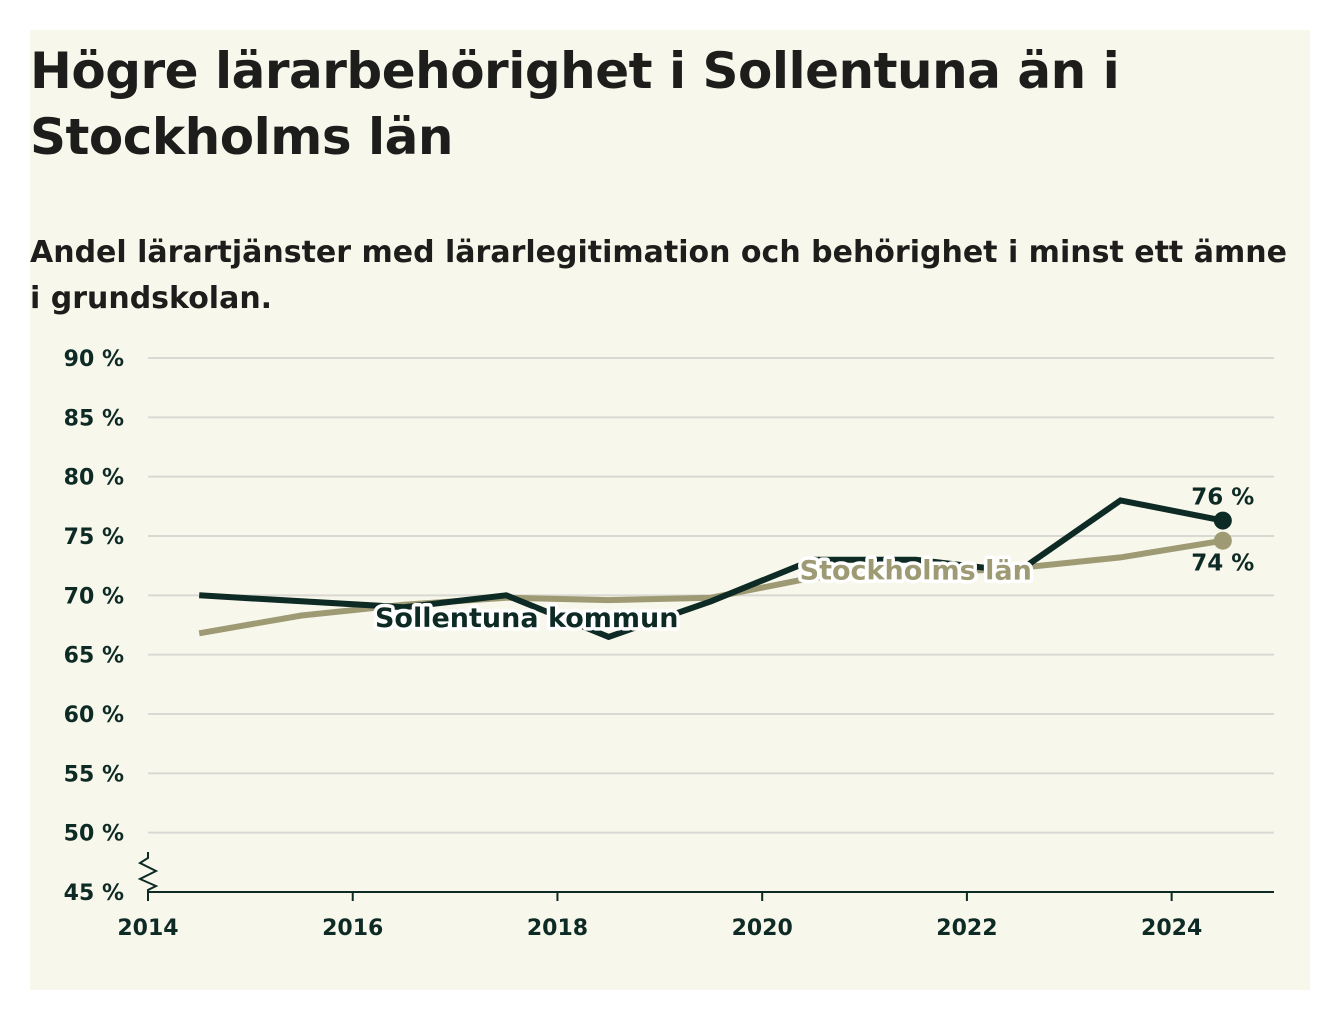 The width and height of the screenshot is (1340, 1020). Describe the element at coordinates (1222, 564) in the screenshot. I see `stockholm-end-value: 74 %` at that location.